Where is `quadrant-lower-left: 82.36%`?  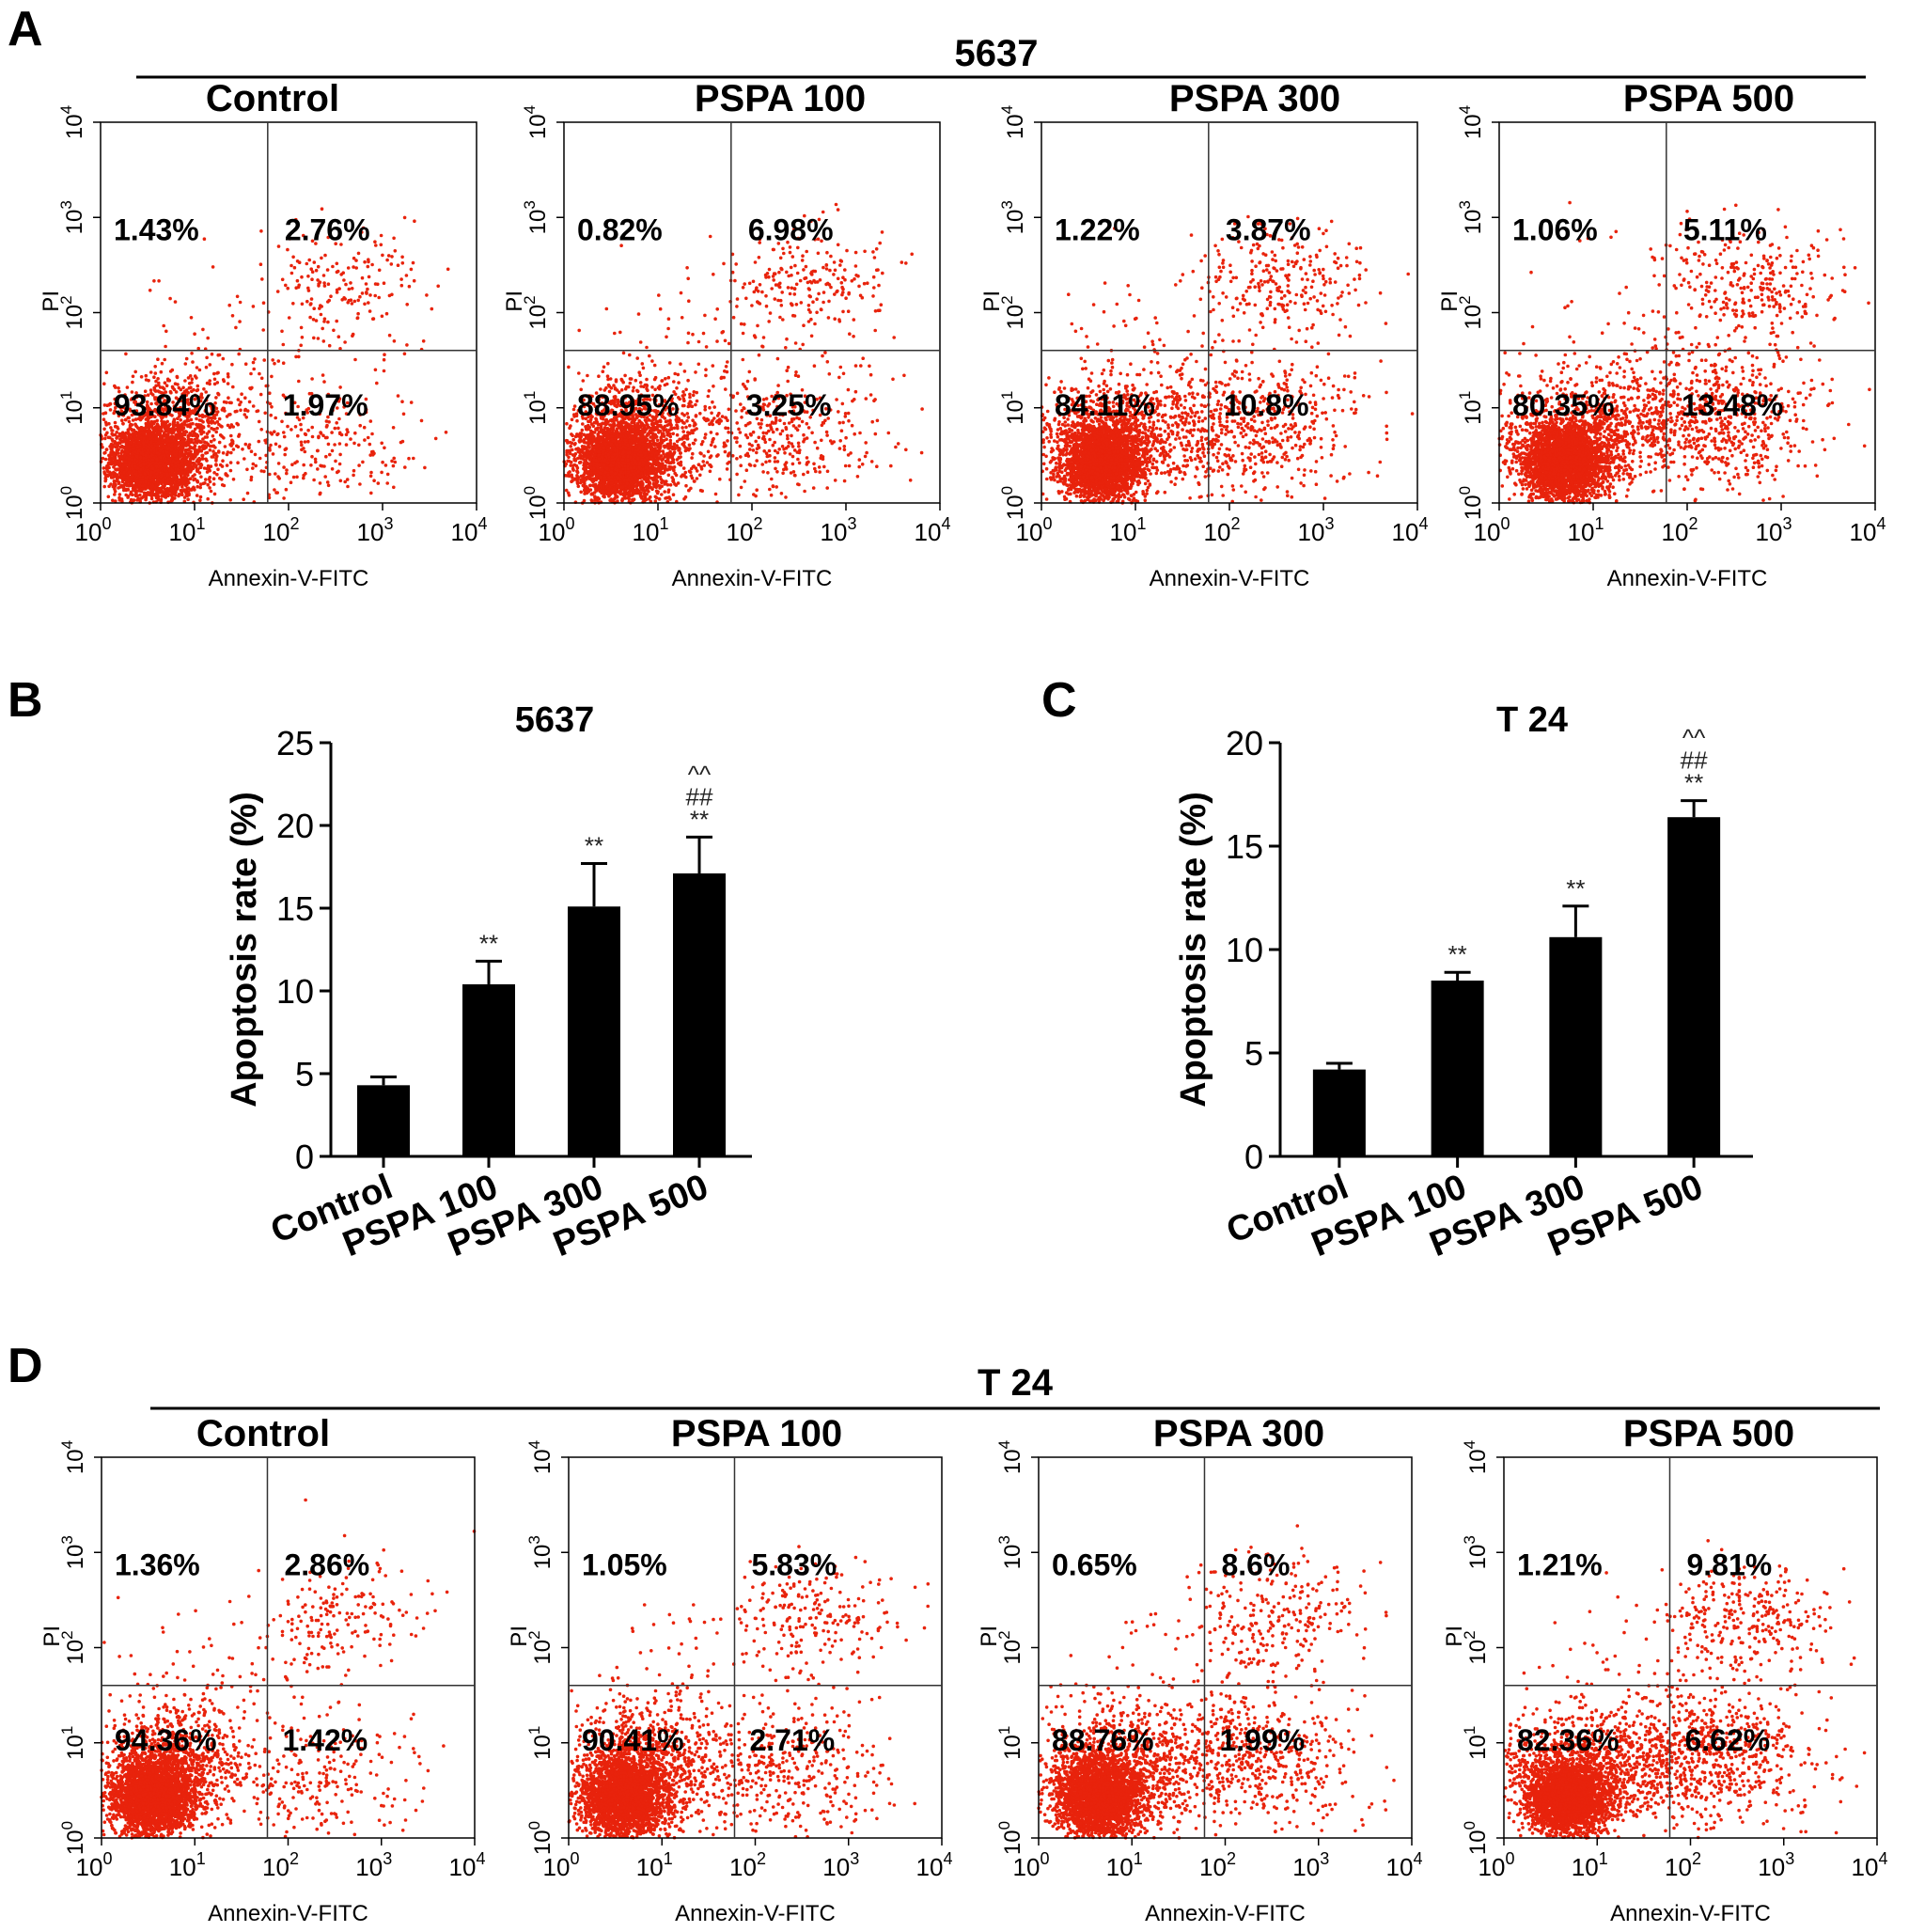
quadrant-lower-left: 82.36% is located at coordinates (1568, 1740).